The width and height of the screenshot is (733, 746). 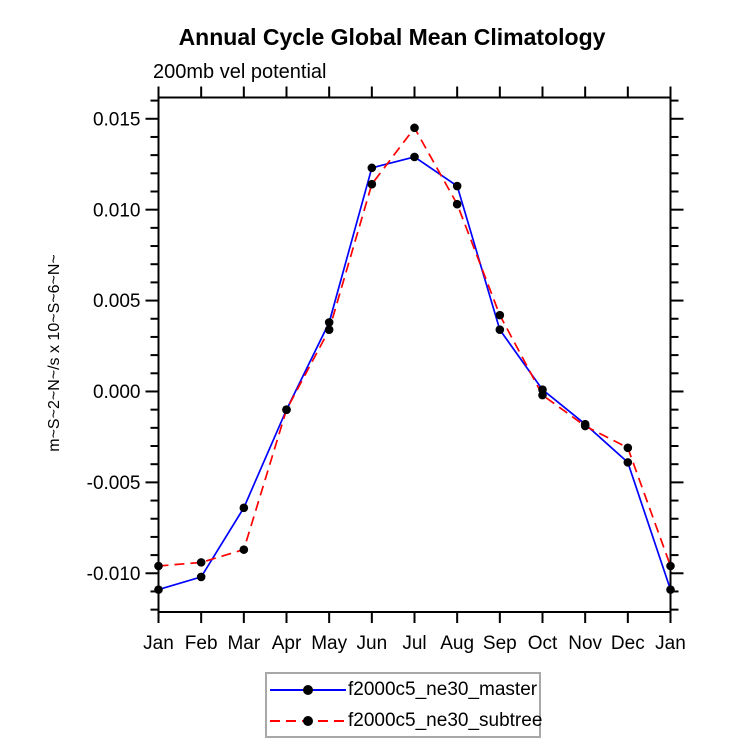 I want to click on legend-line-sample-master, so click(x=308, y=689).